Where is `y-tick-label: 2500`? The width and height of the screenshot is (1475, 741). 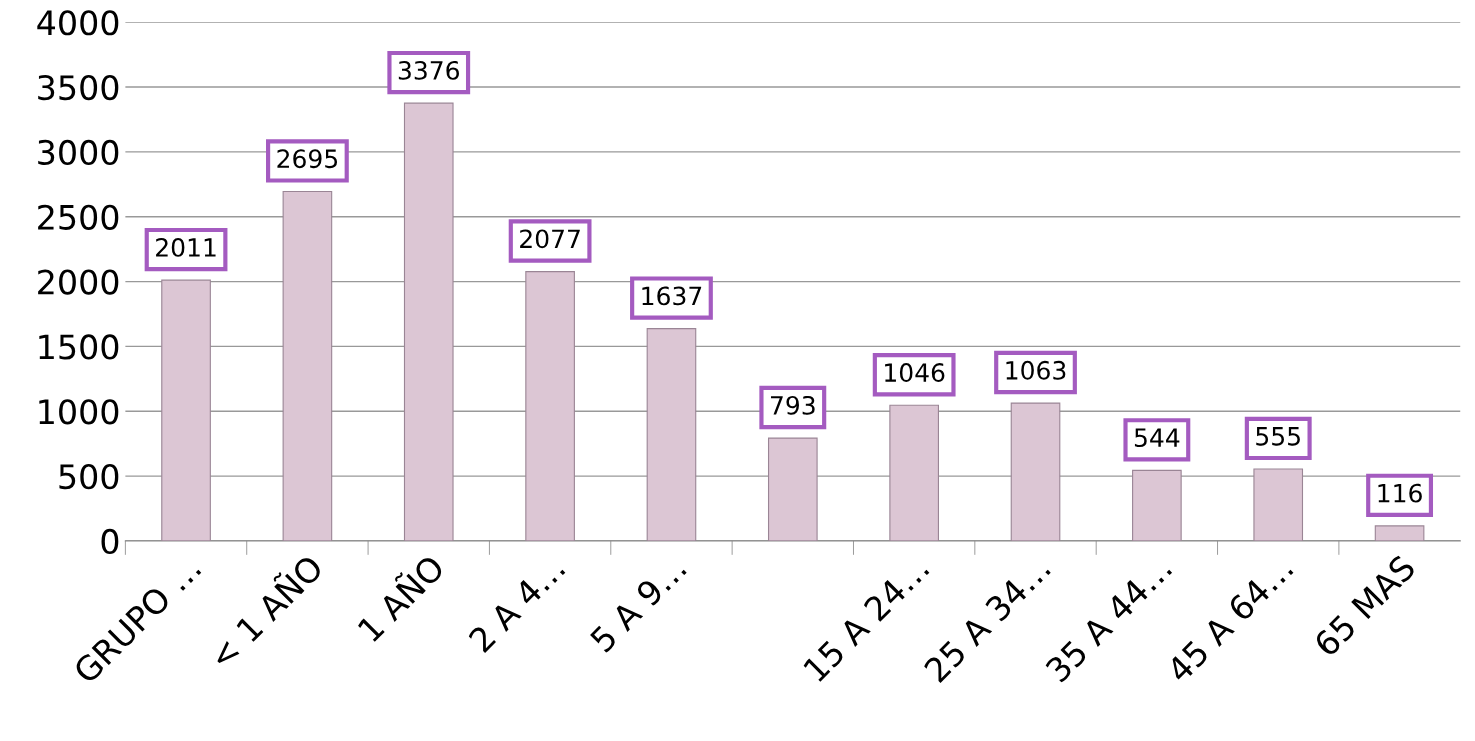
y-tick-label: 2500 is located at coordinates (78, 217).